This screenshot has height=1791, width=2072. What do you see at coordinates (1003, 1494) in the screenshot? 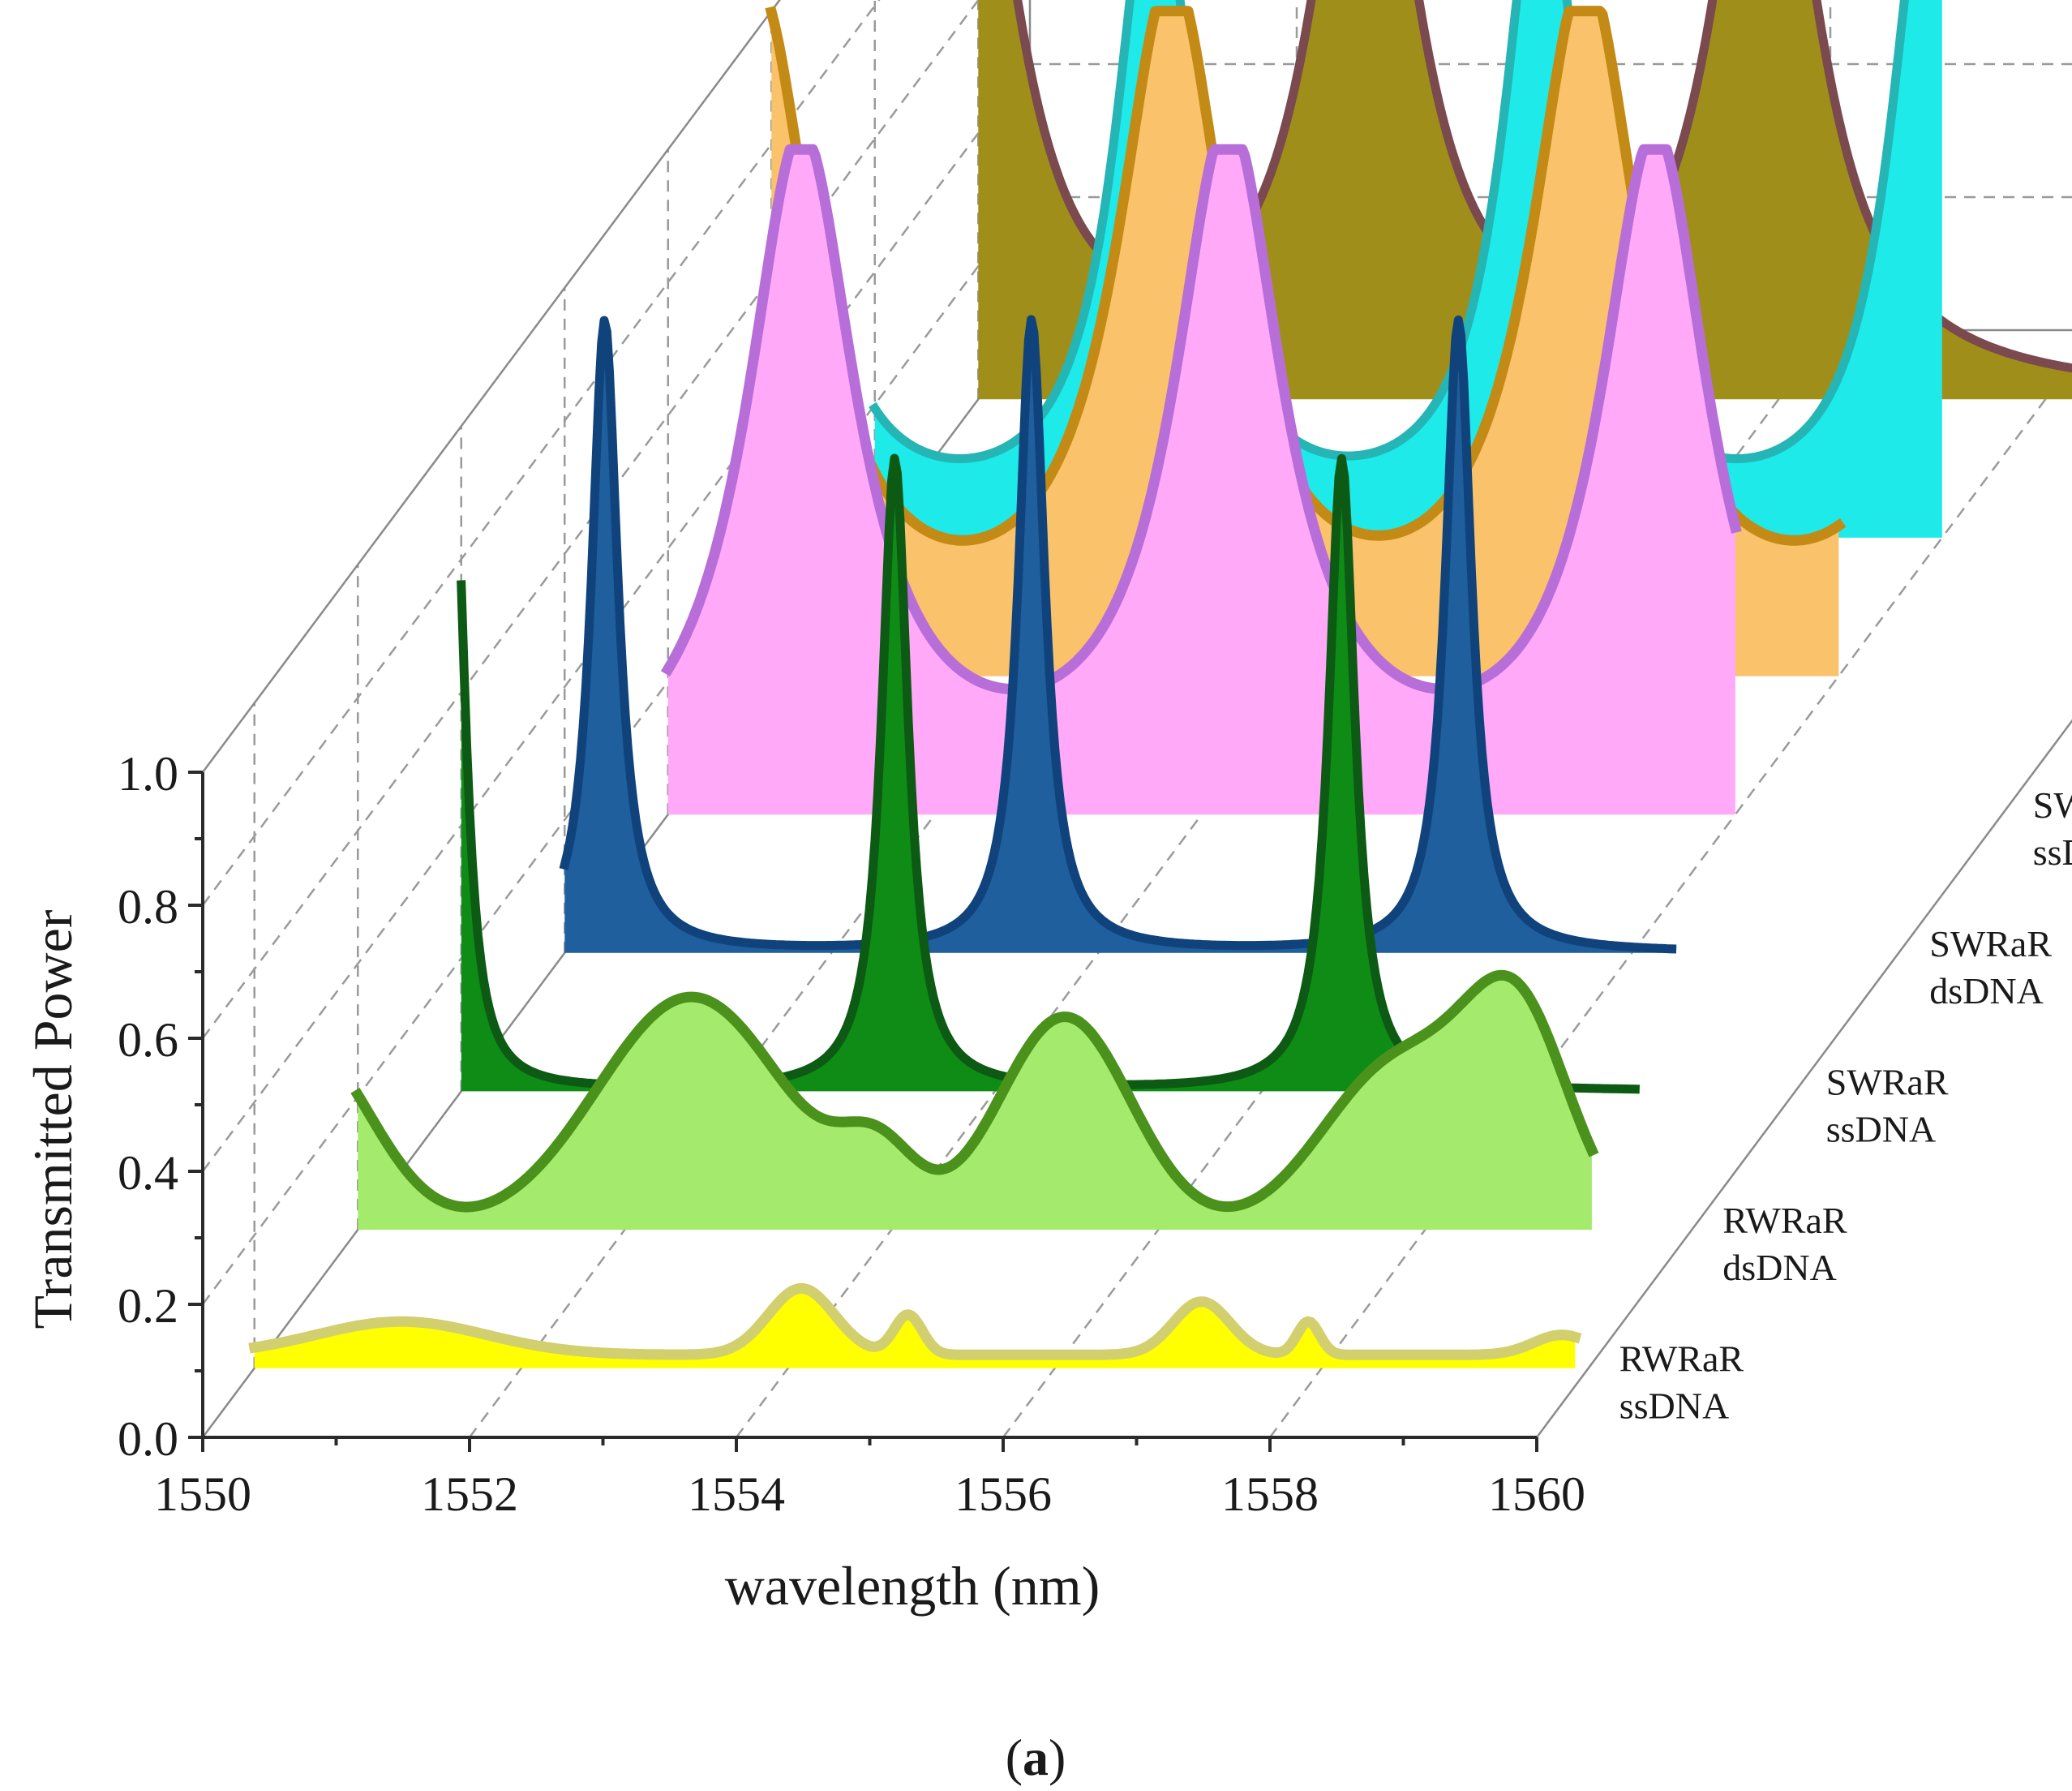
I see `x-tick-label: 1556` at bounding box center [1003, 1494].